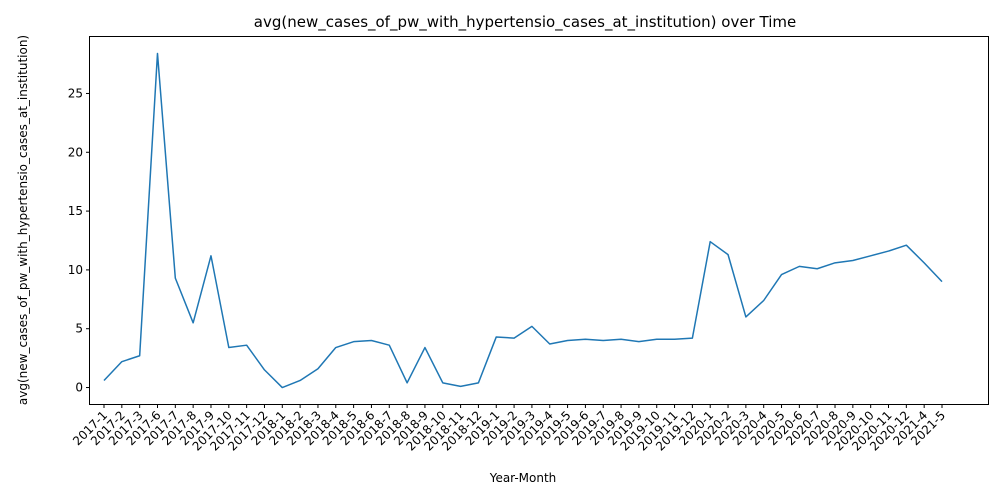 The image size is (1000, 500). What do you see at coordinates (79, 329) in the screenshot?
I see `y-tick-label: 5` at bounding box center [79, 329].